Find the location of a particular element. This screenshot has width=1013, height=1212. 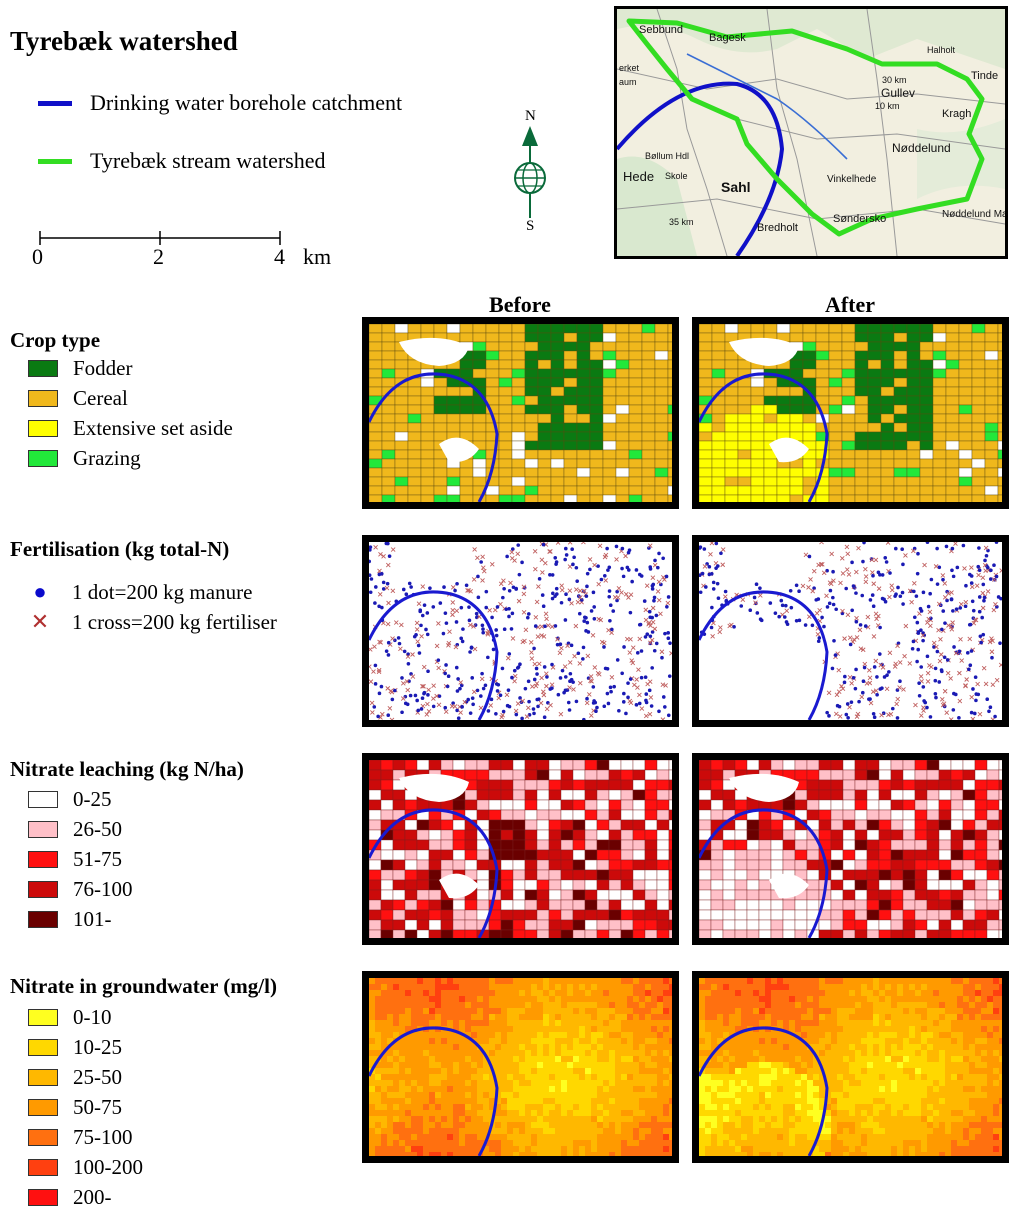

nitrate-leaching-map-before is located at coordinates (520, 849).